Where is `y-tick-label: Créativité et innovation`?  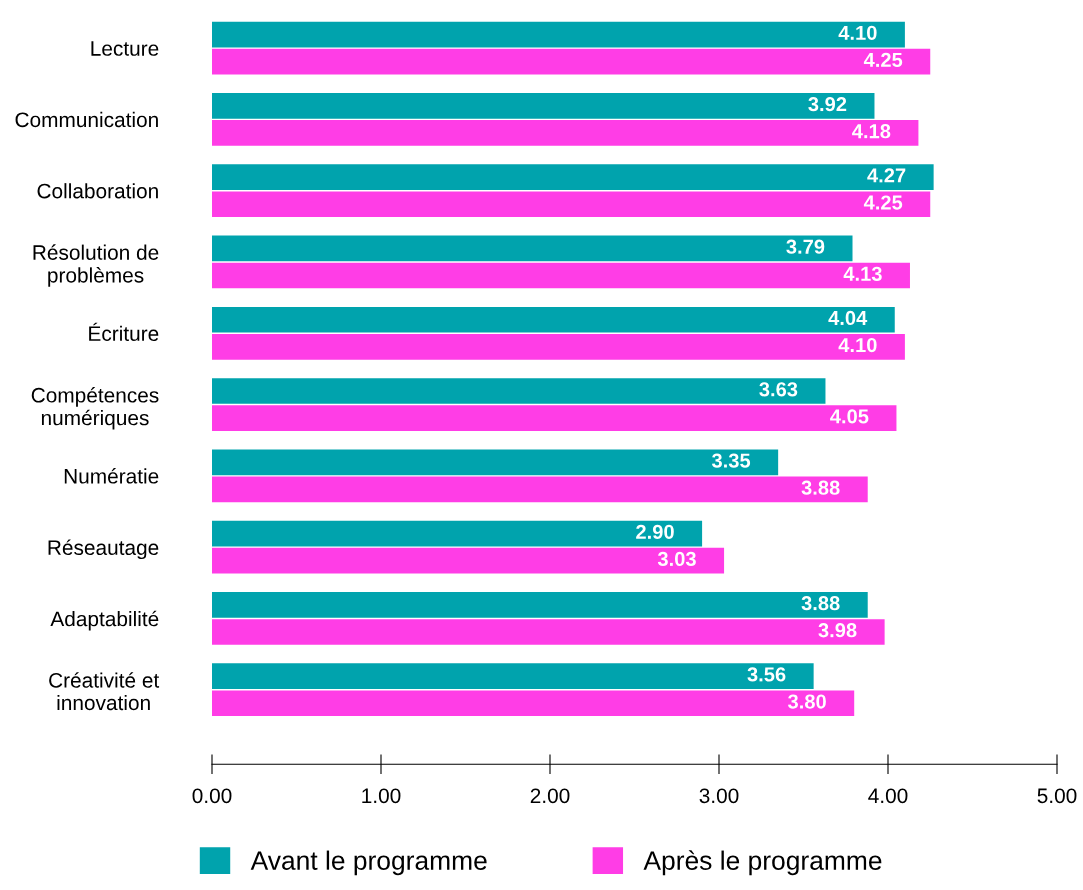
y-tick-label: Créativité et innovation is located at coordinates (104, 691).